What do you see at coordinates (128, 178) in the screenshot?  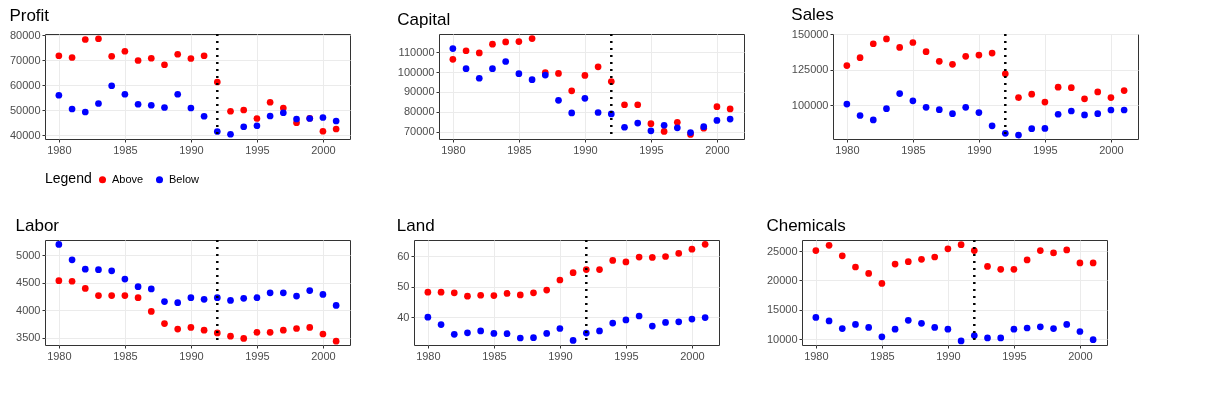 I see `legend-label: Above` at bounding box center [128, 178].